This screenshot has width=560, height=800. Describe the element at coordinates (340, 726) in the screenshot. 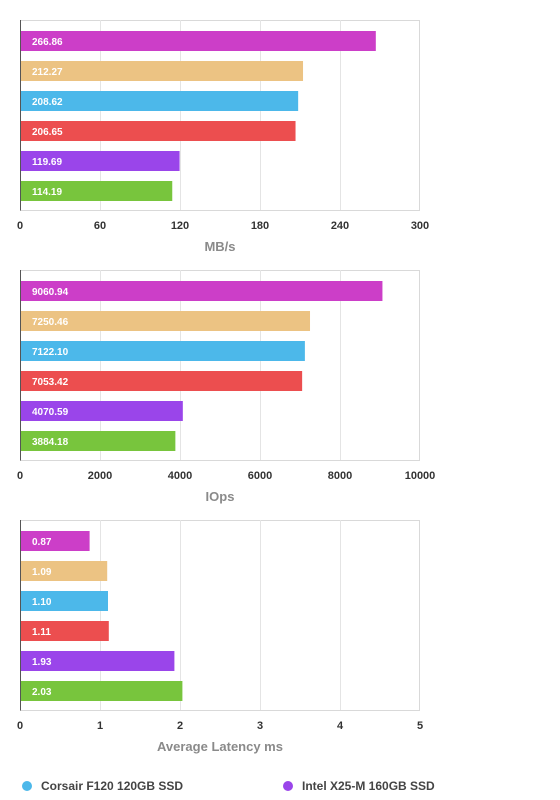

I see `x-tick-label: 4` at that location.